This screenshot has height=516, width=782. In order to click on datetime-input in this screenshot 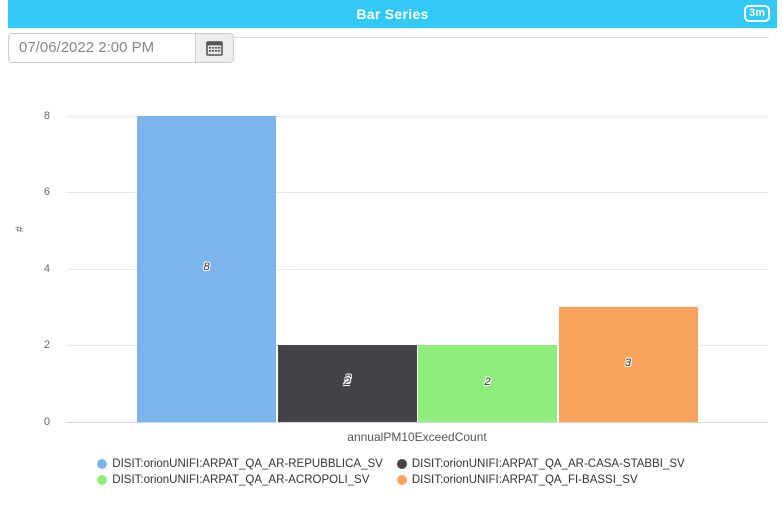, I will do `click(101, 48)`.